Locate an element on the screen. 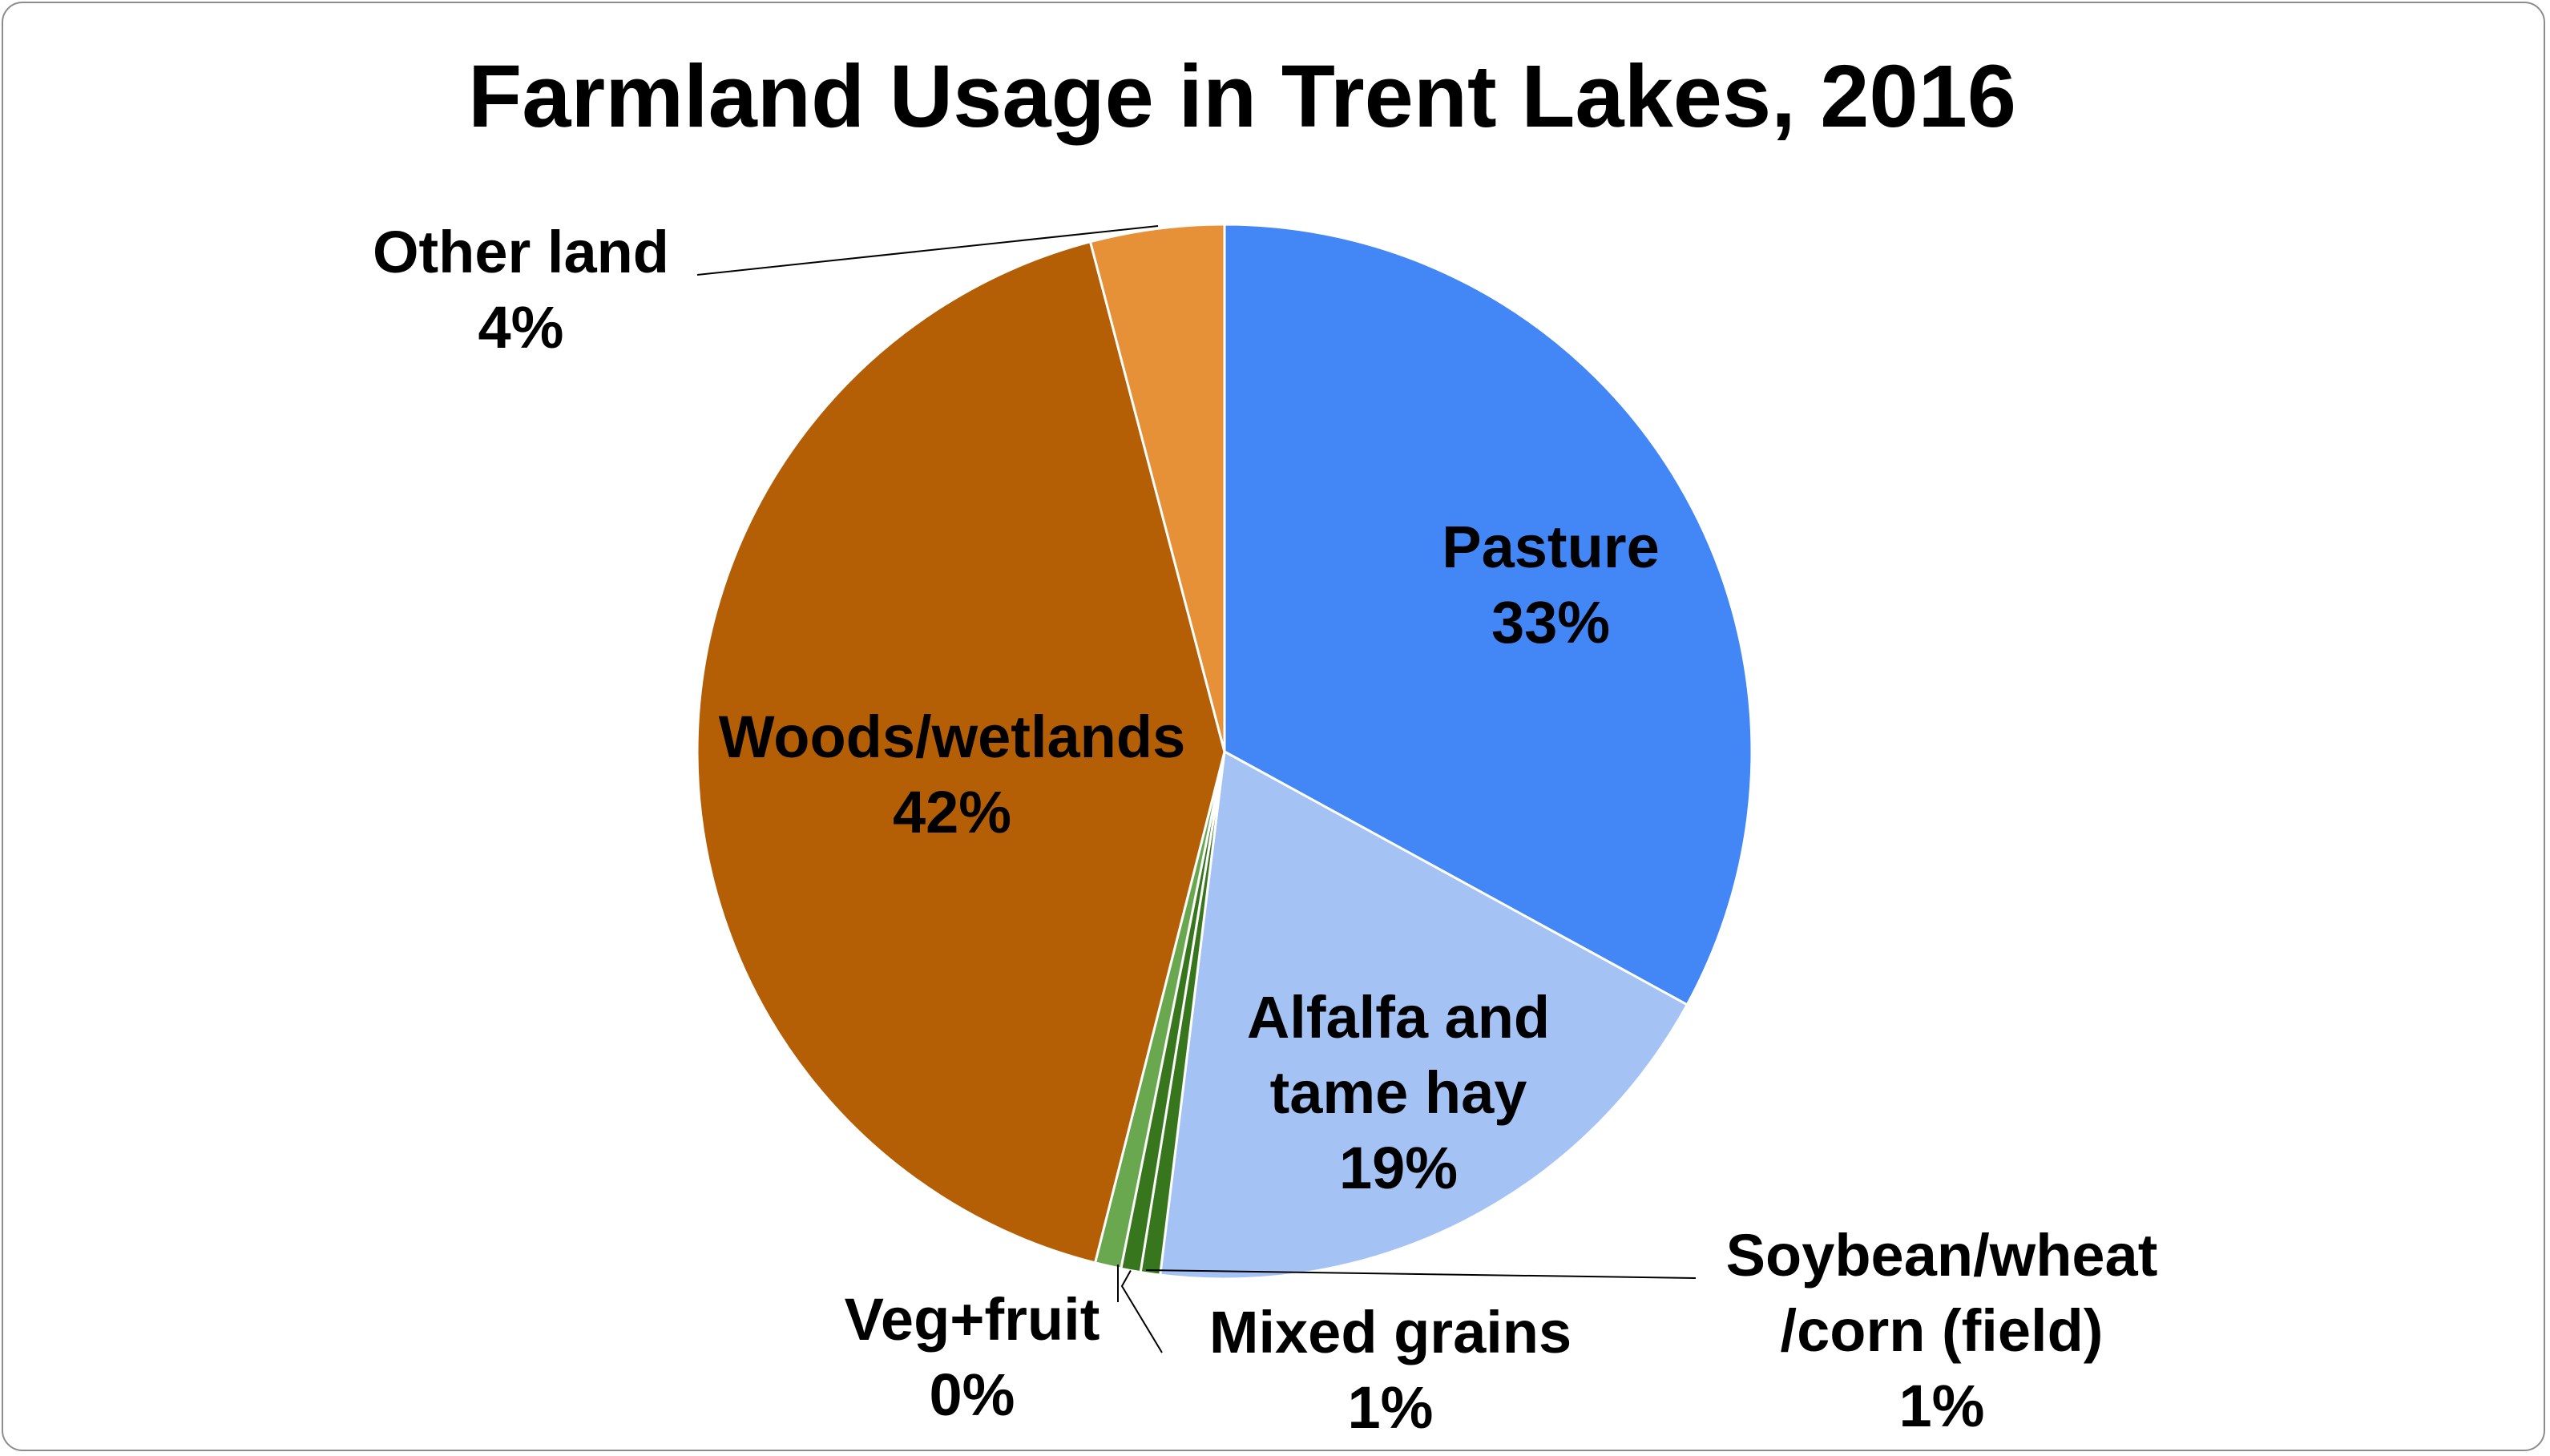 The image size is (2550, 1456). slice-other-land is located at coordinates (1157, 487).